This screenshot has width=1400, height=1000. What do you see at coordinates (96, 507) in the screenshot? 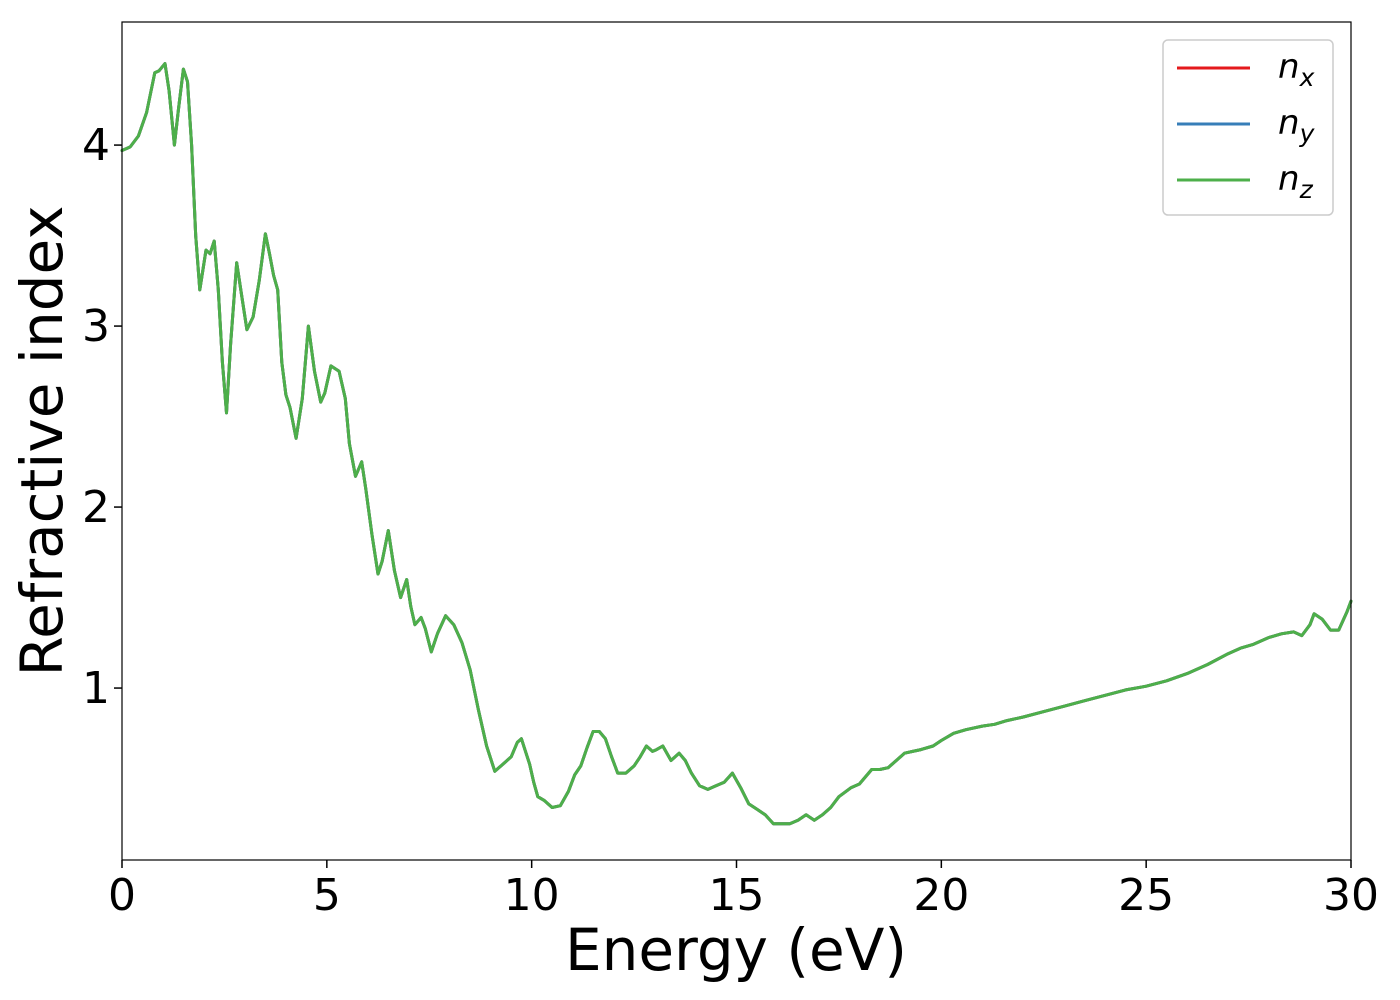
I see `y-tick-label: 2` at bounding box center [96, 507].